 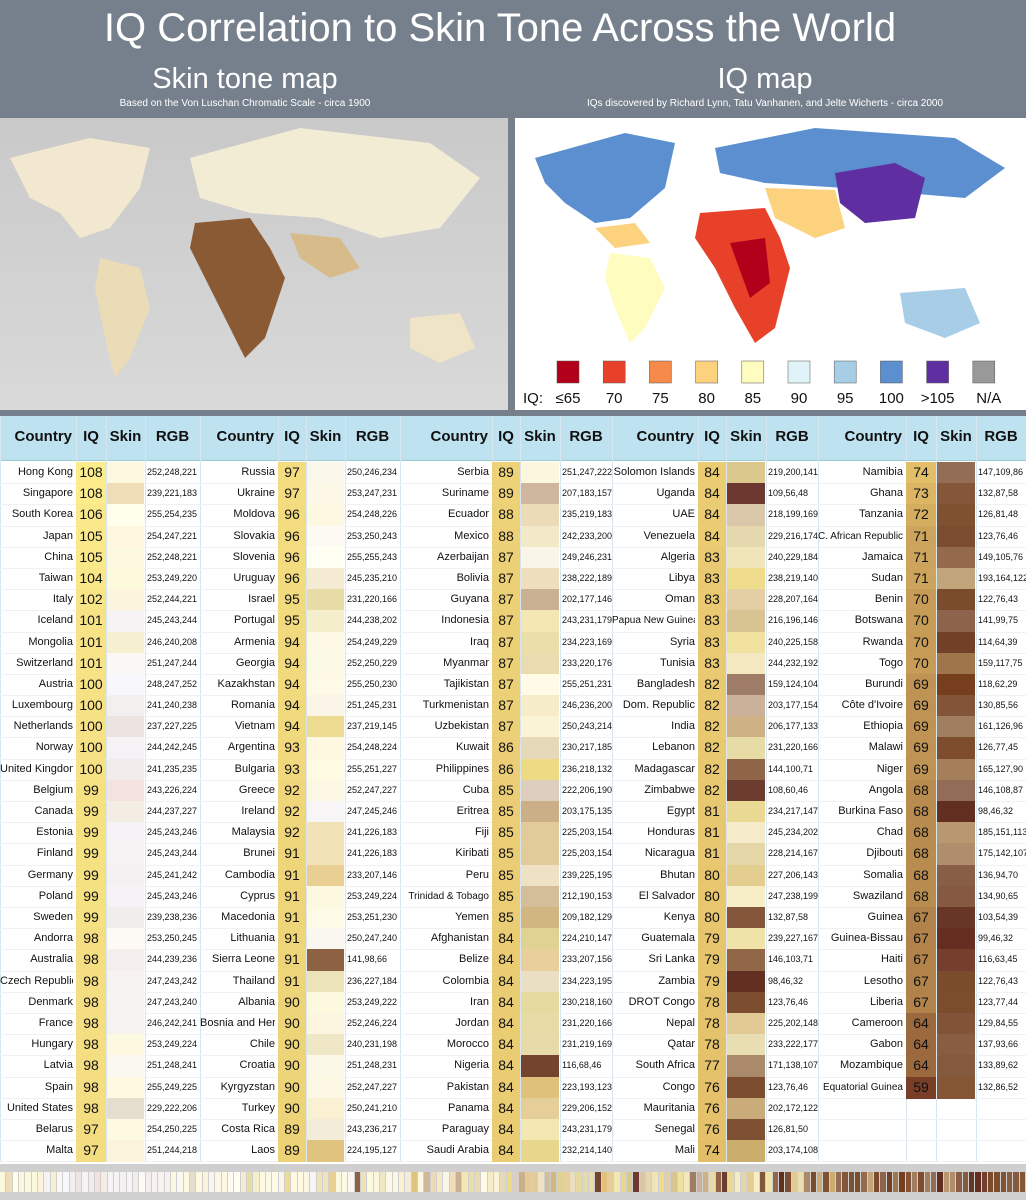 What do you see at coordinates (921, 706) in the screenshot?
I see `iq-value: 69` at bounding box center [921, 706].